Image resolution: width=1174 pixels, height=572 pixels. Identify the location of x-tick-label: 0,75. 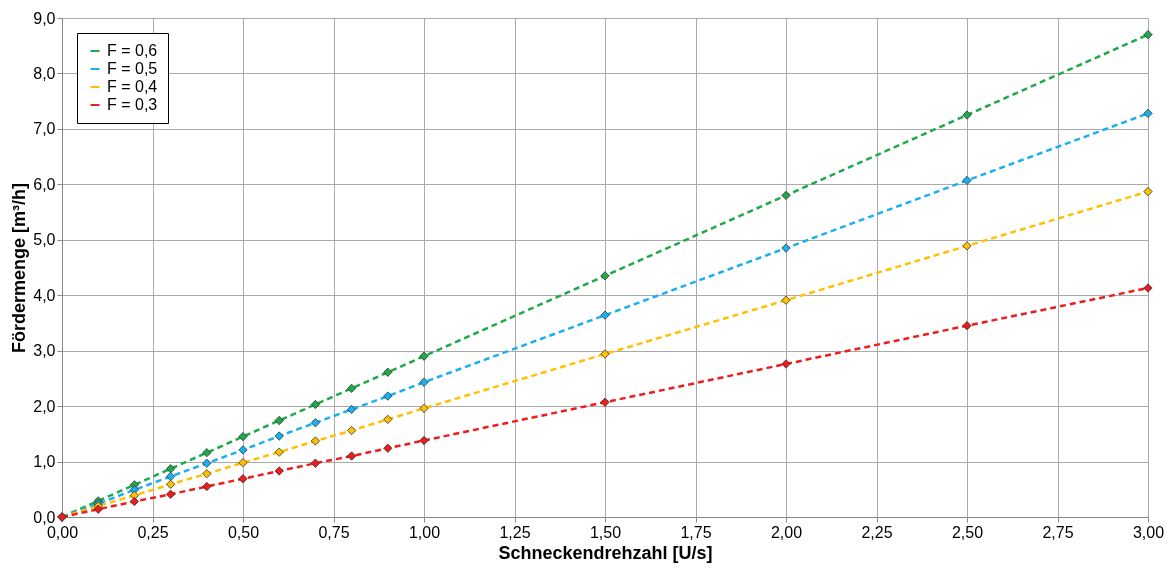
(334, 532).